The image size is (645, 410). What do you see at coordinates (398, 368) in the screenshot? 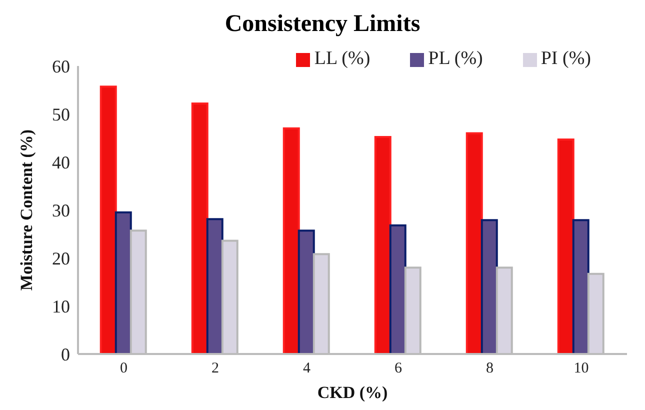
I see `x-tick-label: 6` at bounding box center [398, 368].